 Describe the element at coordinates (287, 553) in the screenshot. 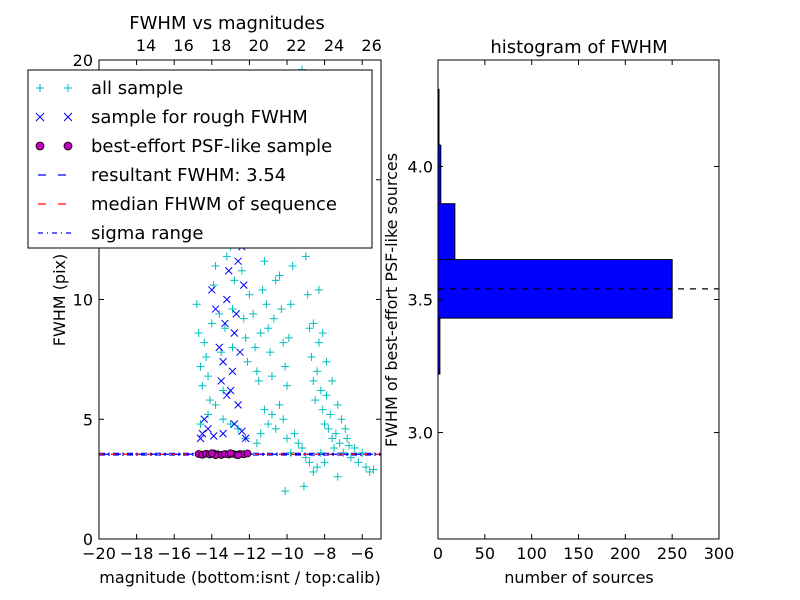

I see `scatter-x-tick-label: −10` at that location.